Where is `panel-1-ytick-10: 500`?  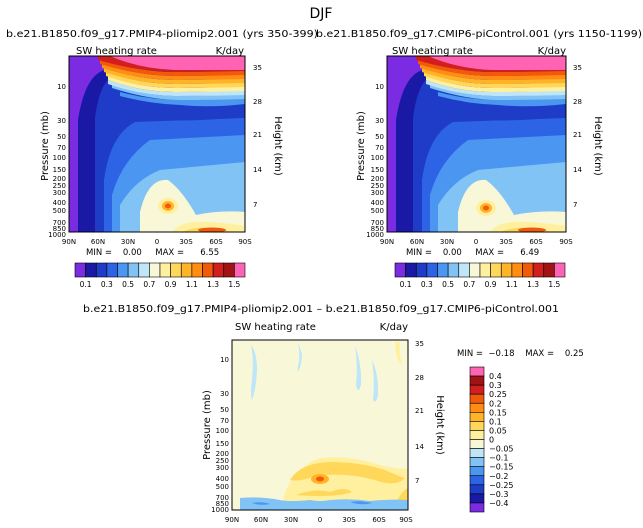
panel-1-ytick-10: 500 is located at coordinates (59, 211).